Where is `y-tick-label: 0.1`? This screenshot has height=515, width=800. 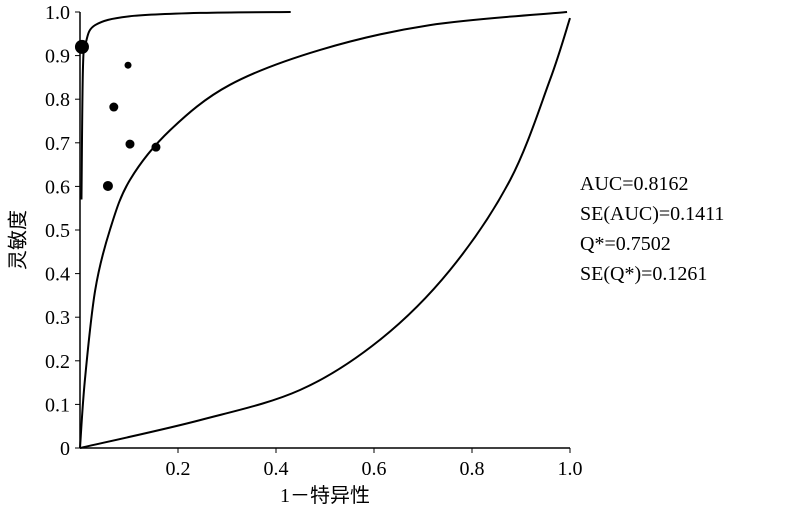
y-tick-label: 0.1 is located at coordinates (57, 405).